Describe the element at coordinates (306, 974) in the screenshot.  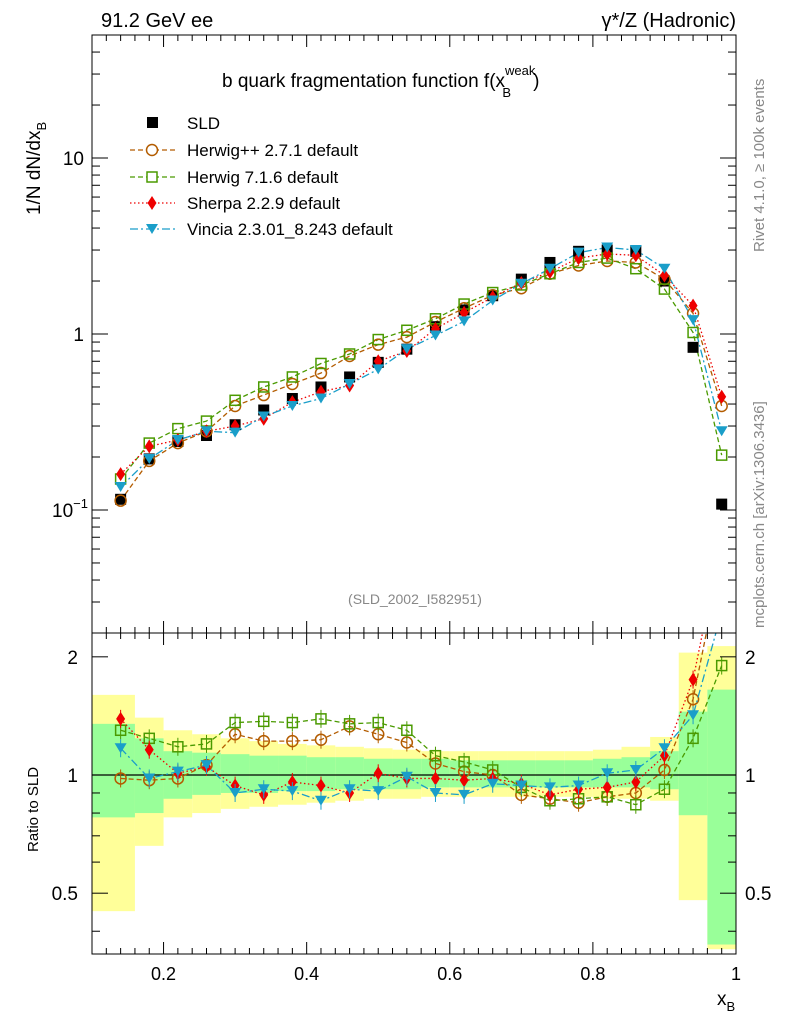
I see `x-tick-label: 0.4` at that location.